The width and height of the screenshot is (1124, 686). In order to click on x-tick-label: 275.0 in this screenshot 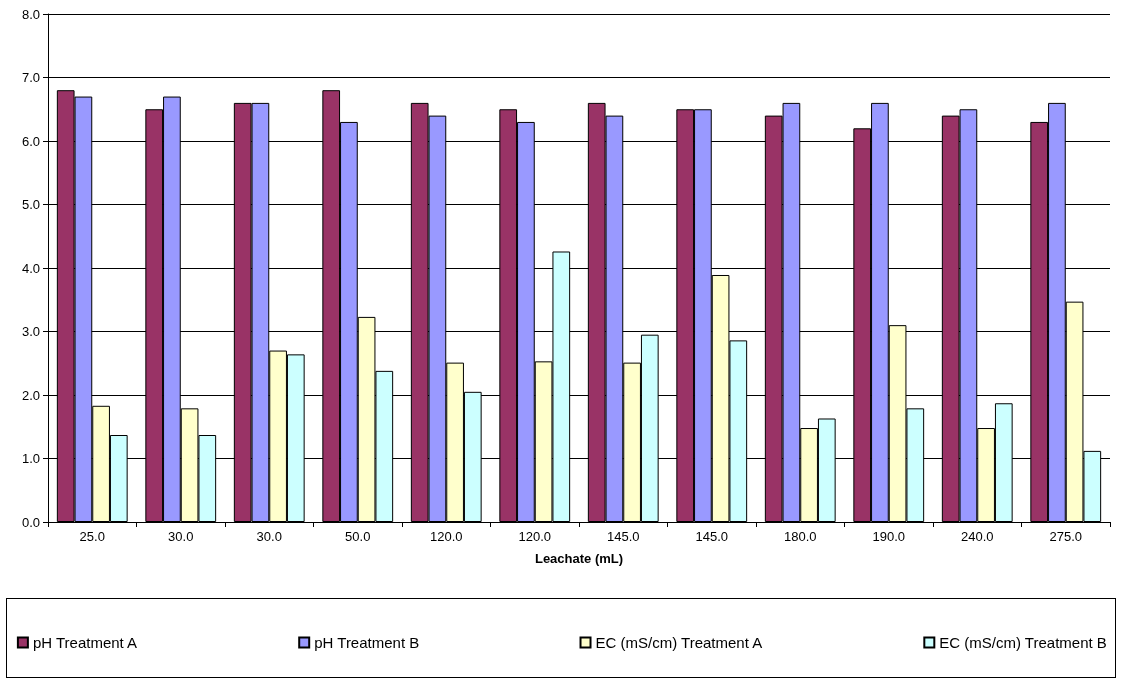, I will do `click(1066, 536)`.